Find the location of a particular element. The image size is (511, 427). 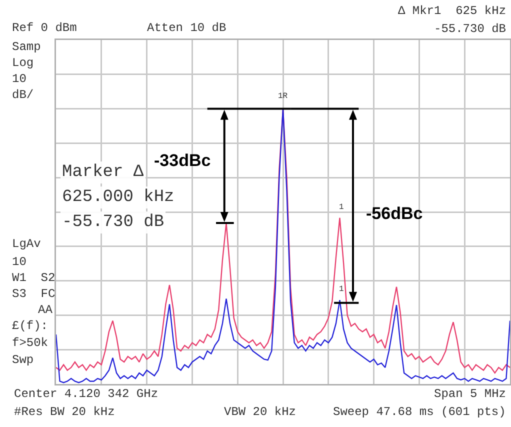

text: Log is located at coordinates (23, 63).